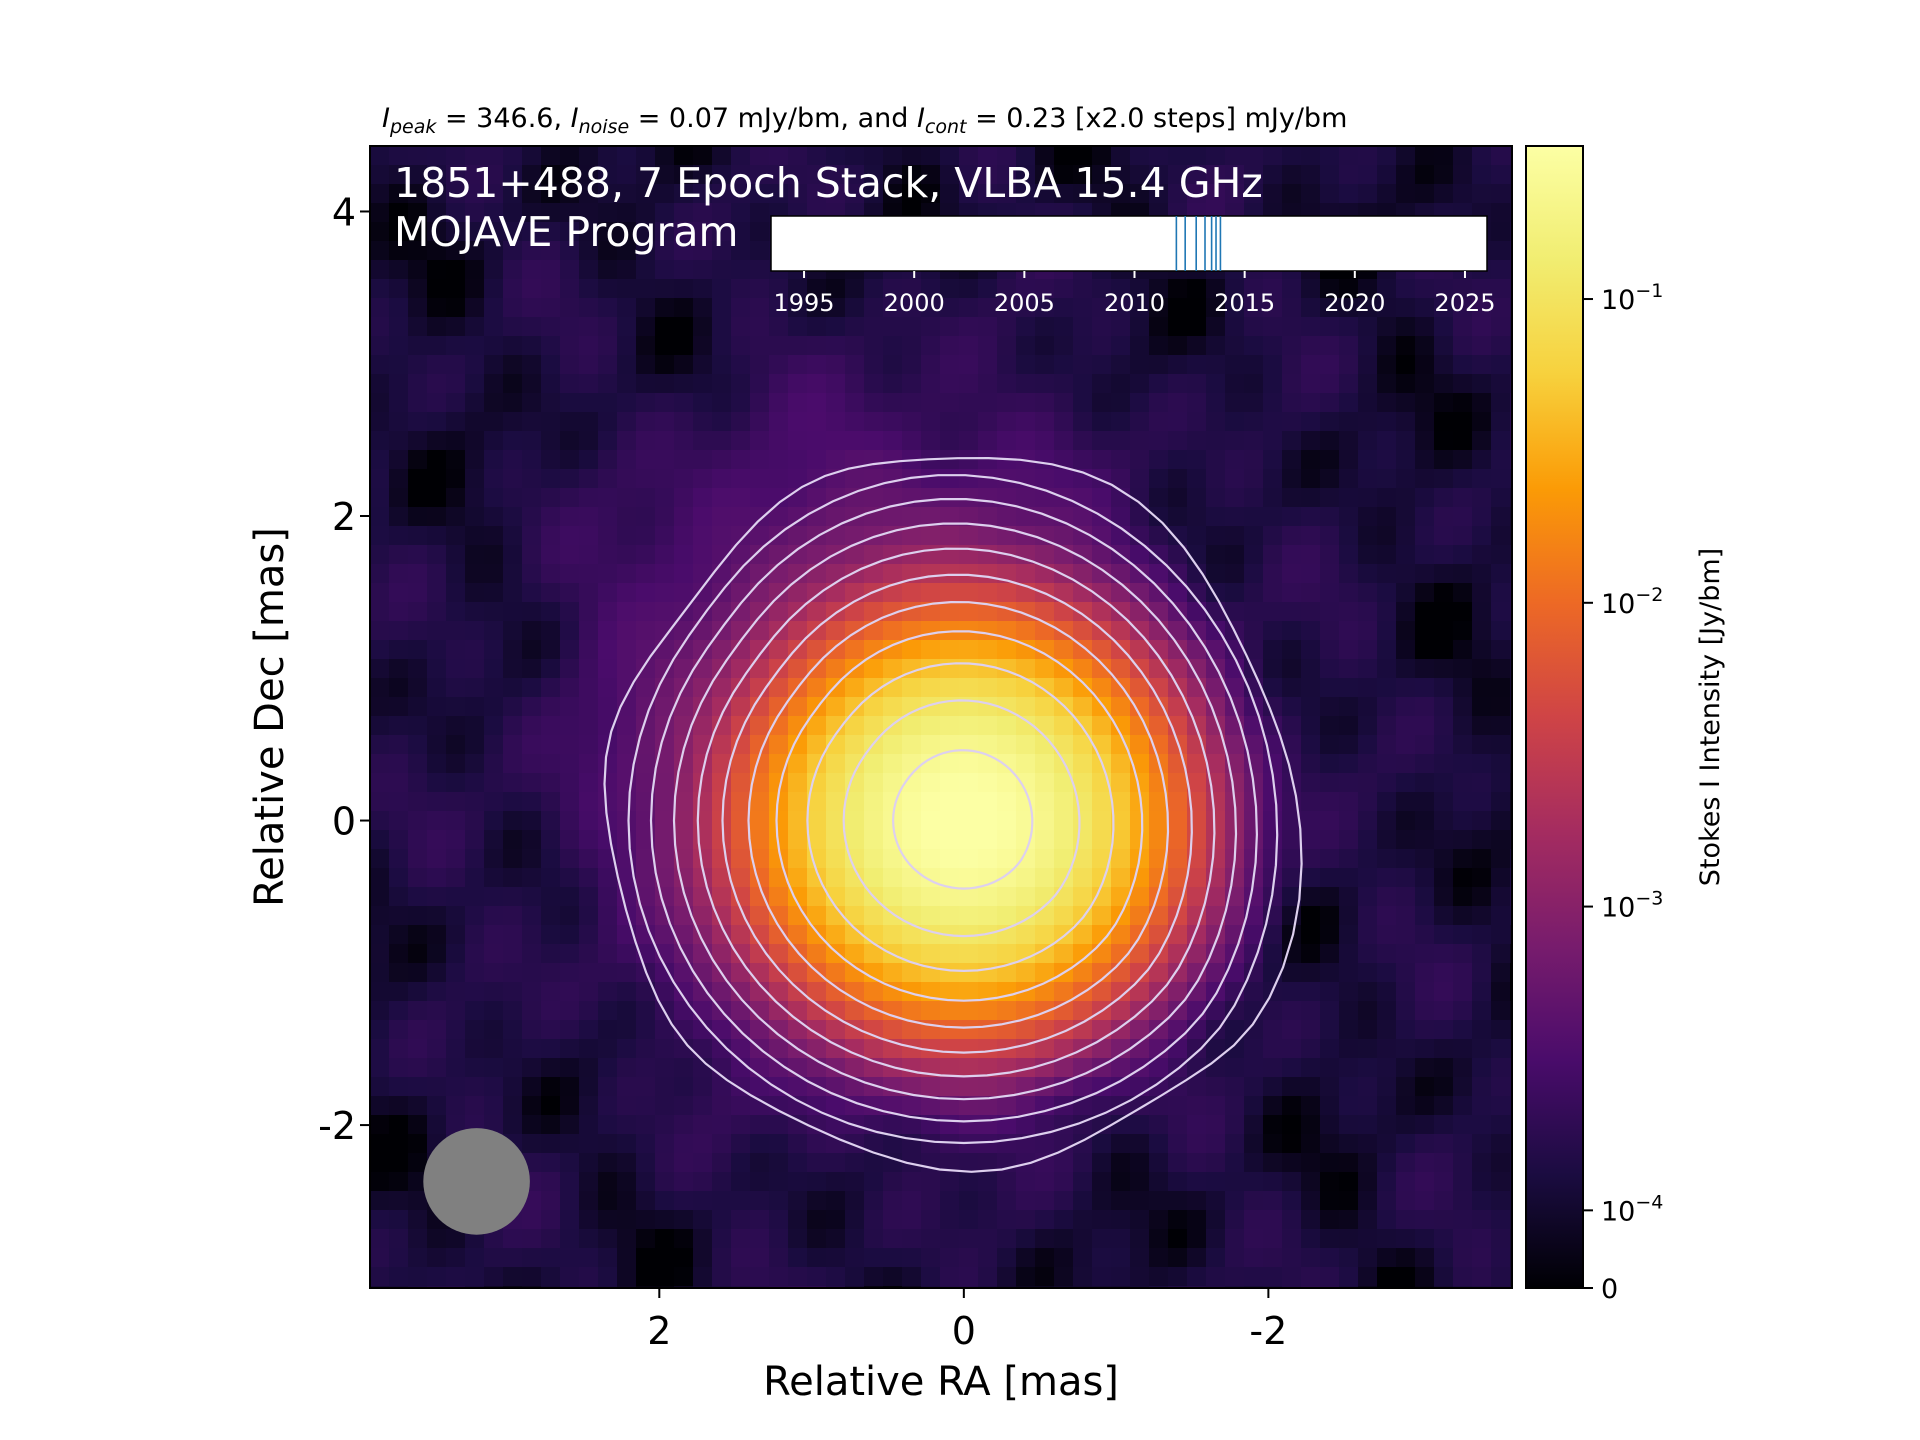 This screenshot has height=1440, width=1920. What do you see at coordinates (270, 717) in the screenshot?
I see `y-axis-label: Relative Dec [mas]` at bounding box center [270, 717].